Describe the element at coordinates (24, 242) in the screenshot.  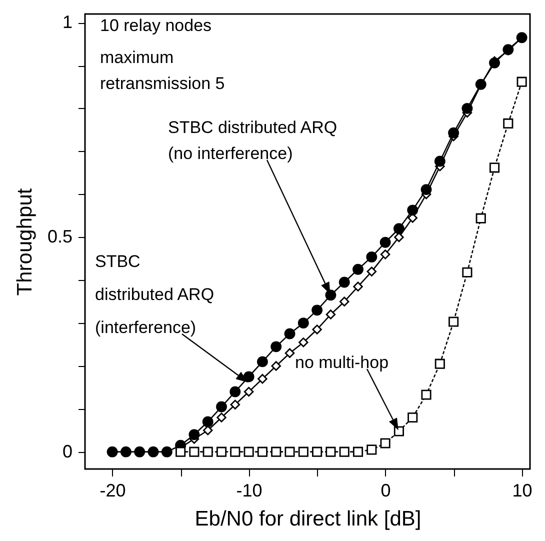
I see `y-axis-title: Throughput` at that location.